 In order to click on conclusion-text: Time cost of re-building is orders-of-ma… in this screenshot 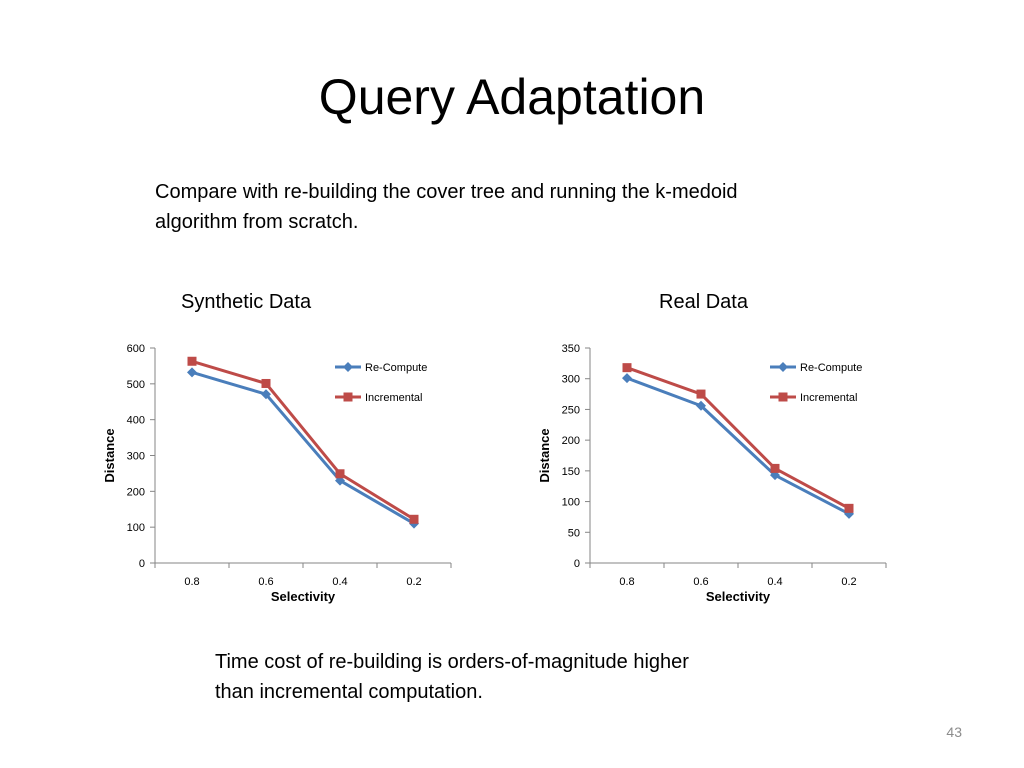, I will do `click(535, 677)`.